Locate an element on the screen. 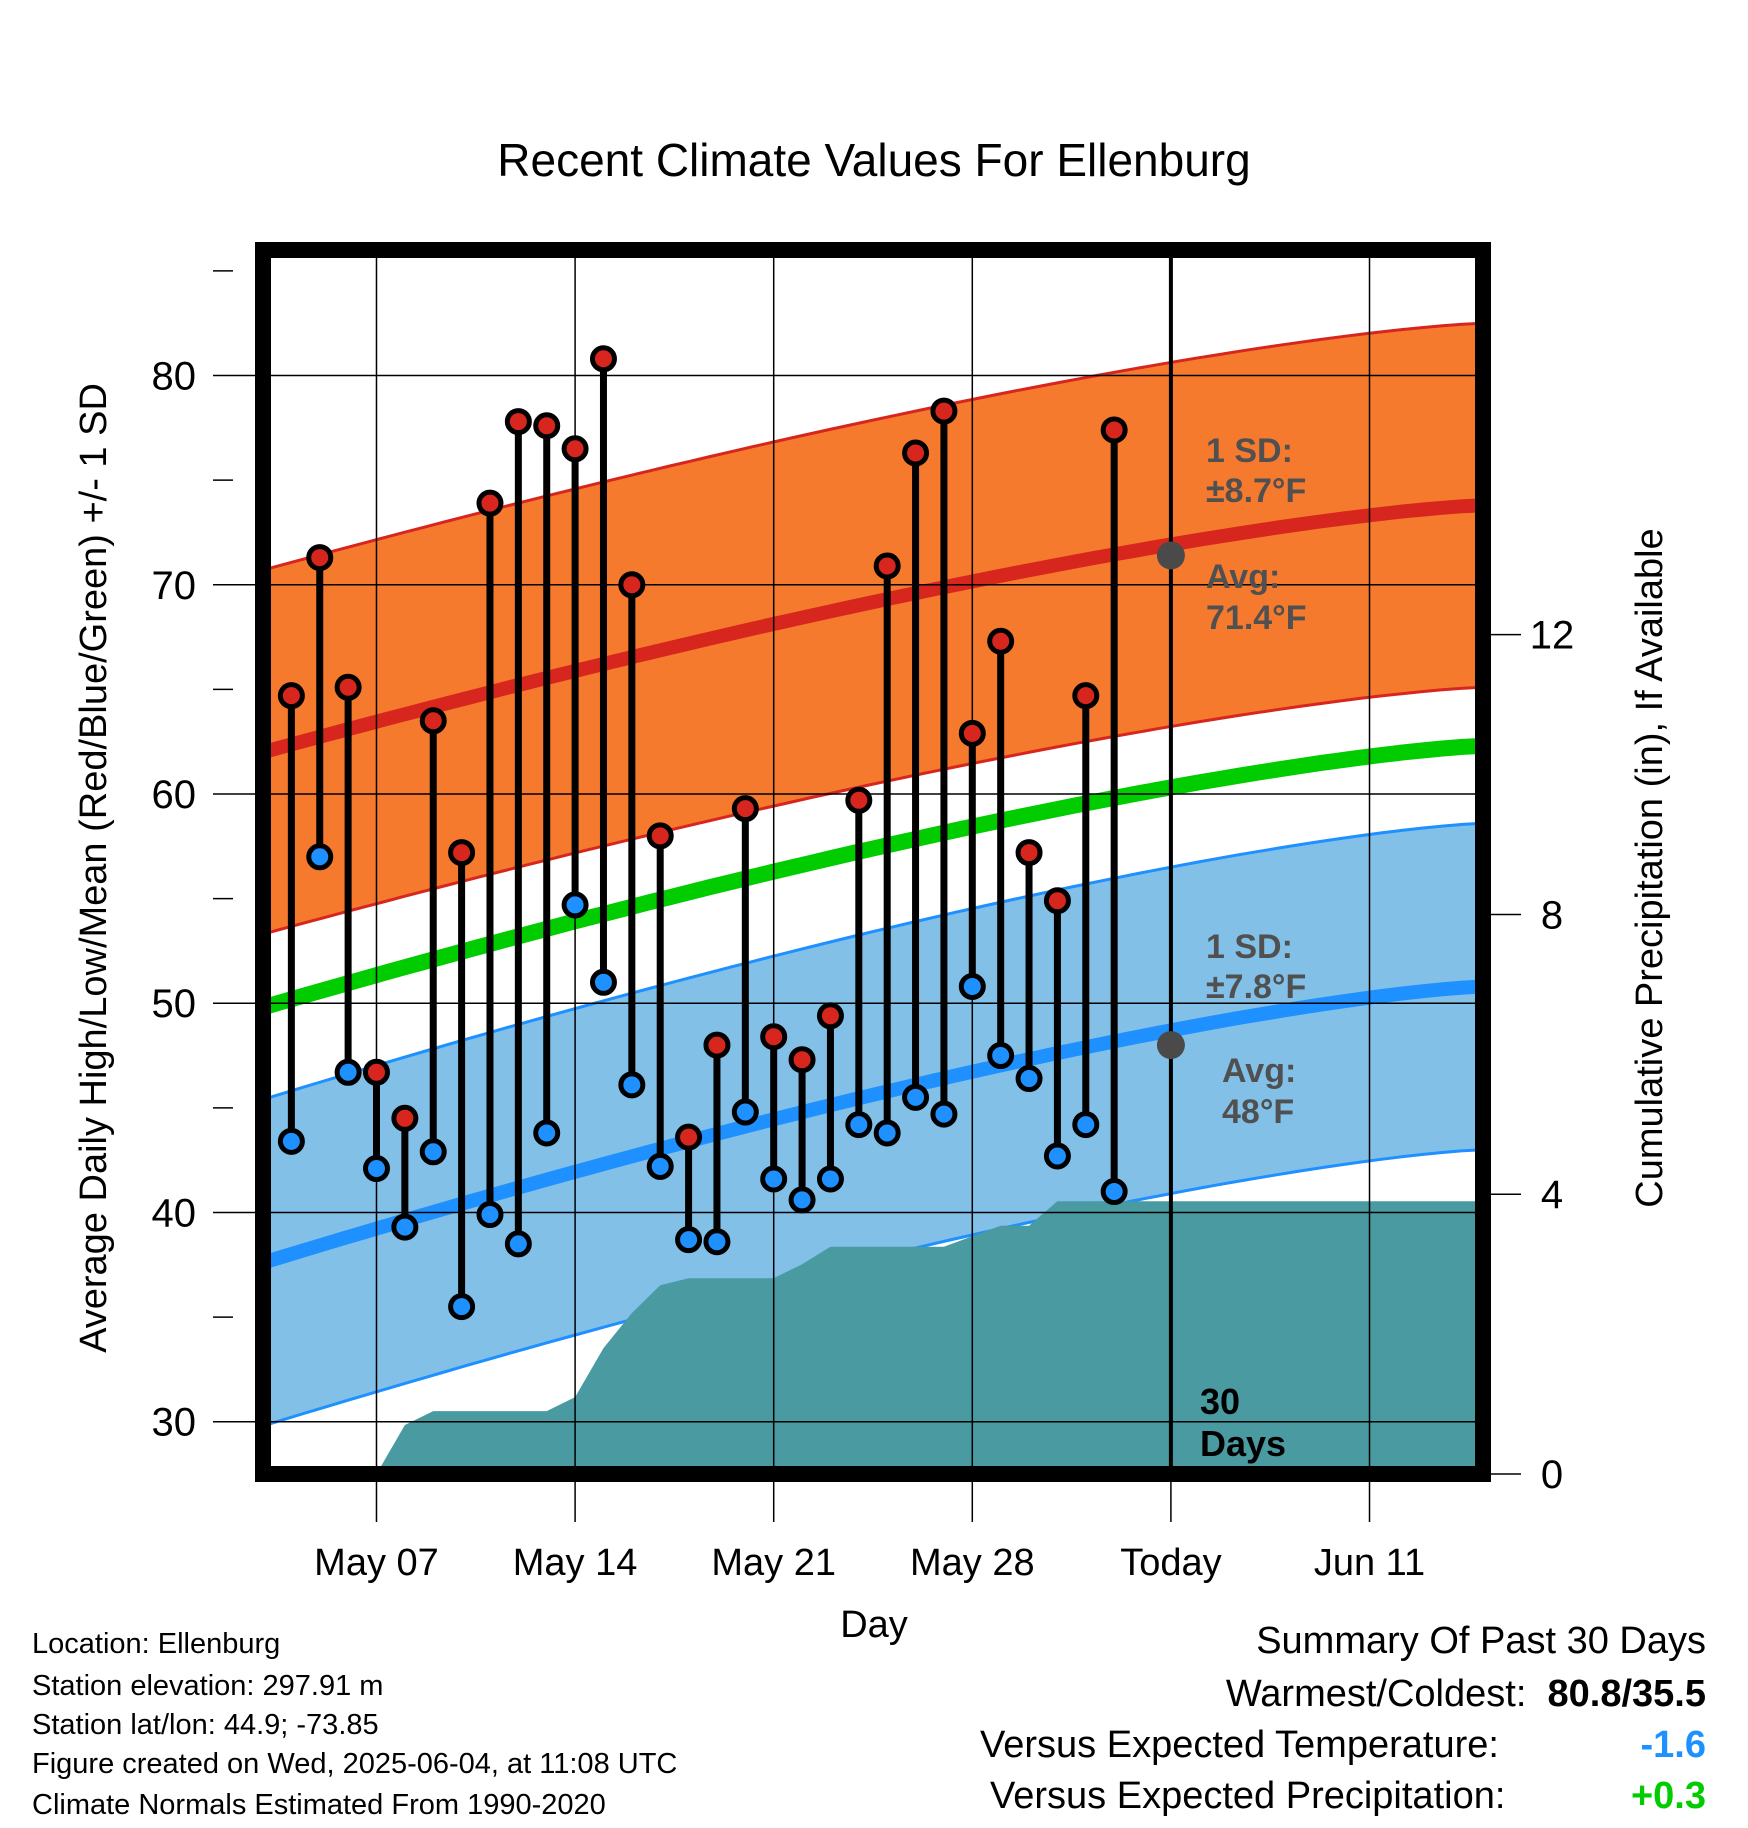  summary-temp-label: Versus Expected Temperature: is located at coordinates (1239, 1745).